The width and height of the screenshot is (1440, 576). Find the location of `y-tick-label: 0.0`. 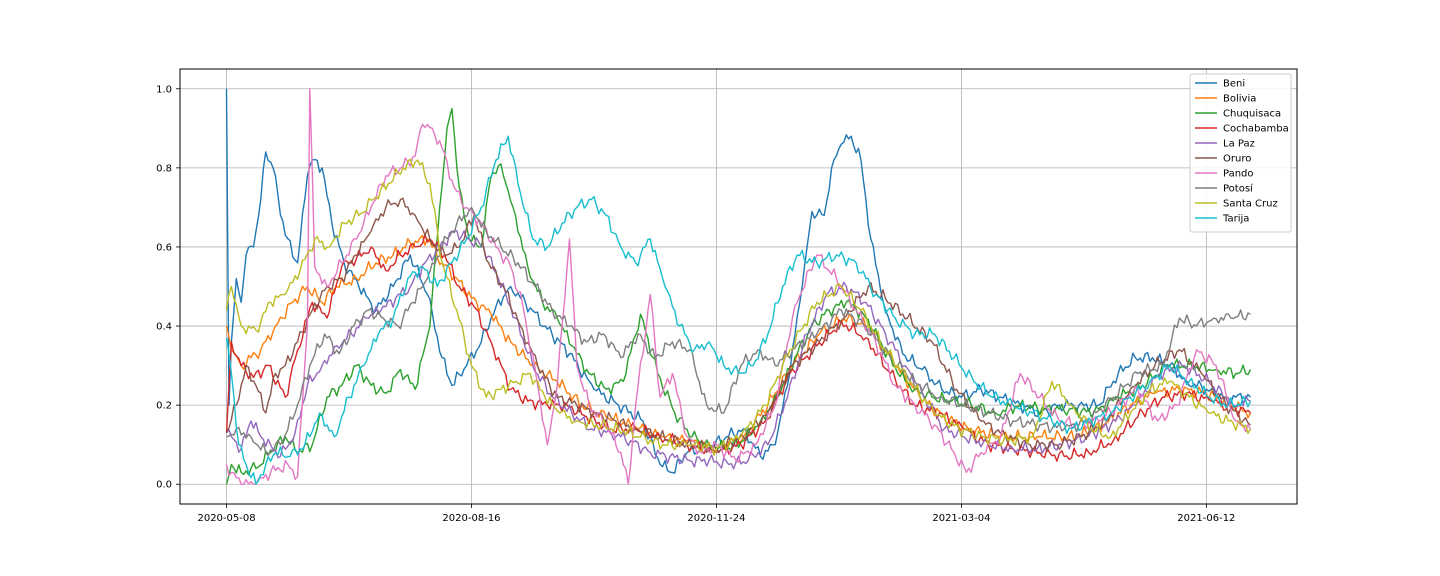

y-tick-label: 0.0 is located at coordinates (164, 485).